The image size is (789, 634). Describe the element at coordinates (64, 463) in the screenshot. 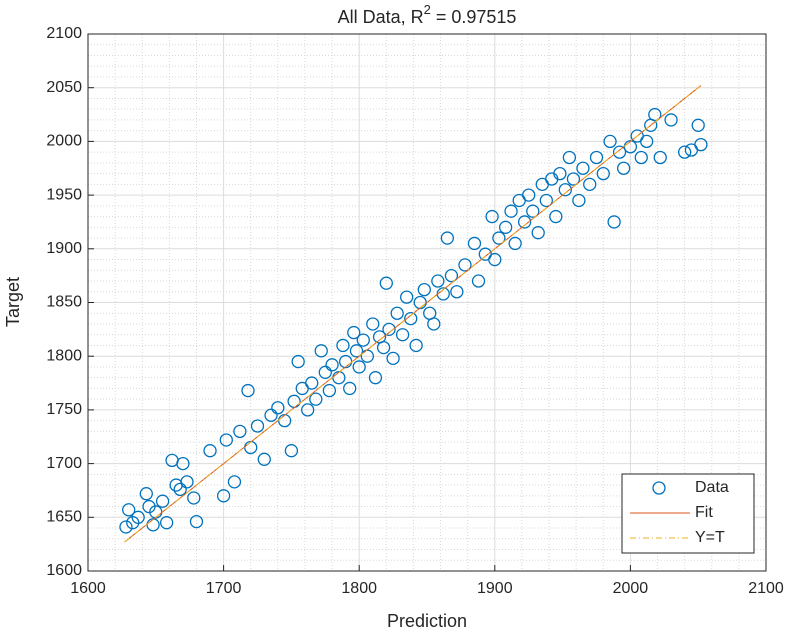

I see `y-tick-label: 1700` at that location.